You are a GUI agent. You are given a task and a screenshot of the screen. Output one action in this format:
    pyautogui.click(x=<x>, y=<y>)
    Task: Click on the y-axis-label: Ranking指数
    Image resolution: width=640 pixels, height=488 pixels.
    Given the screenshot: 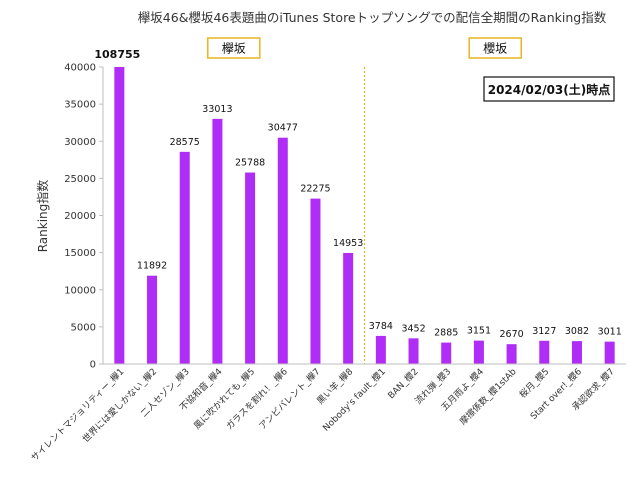 What is the action you would take?
    pyautogui.click(x=42, y=216)
    